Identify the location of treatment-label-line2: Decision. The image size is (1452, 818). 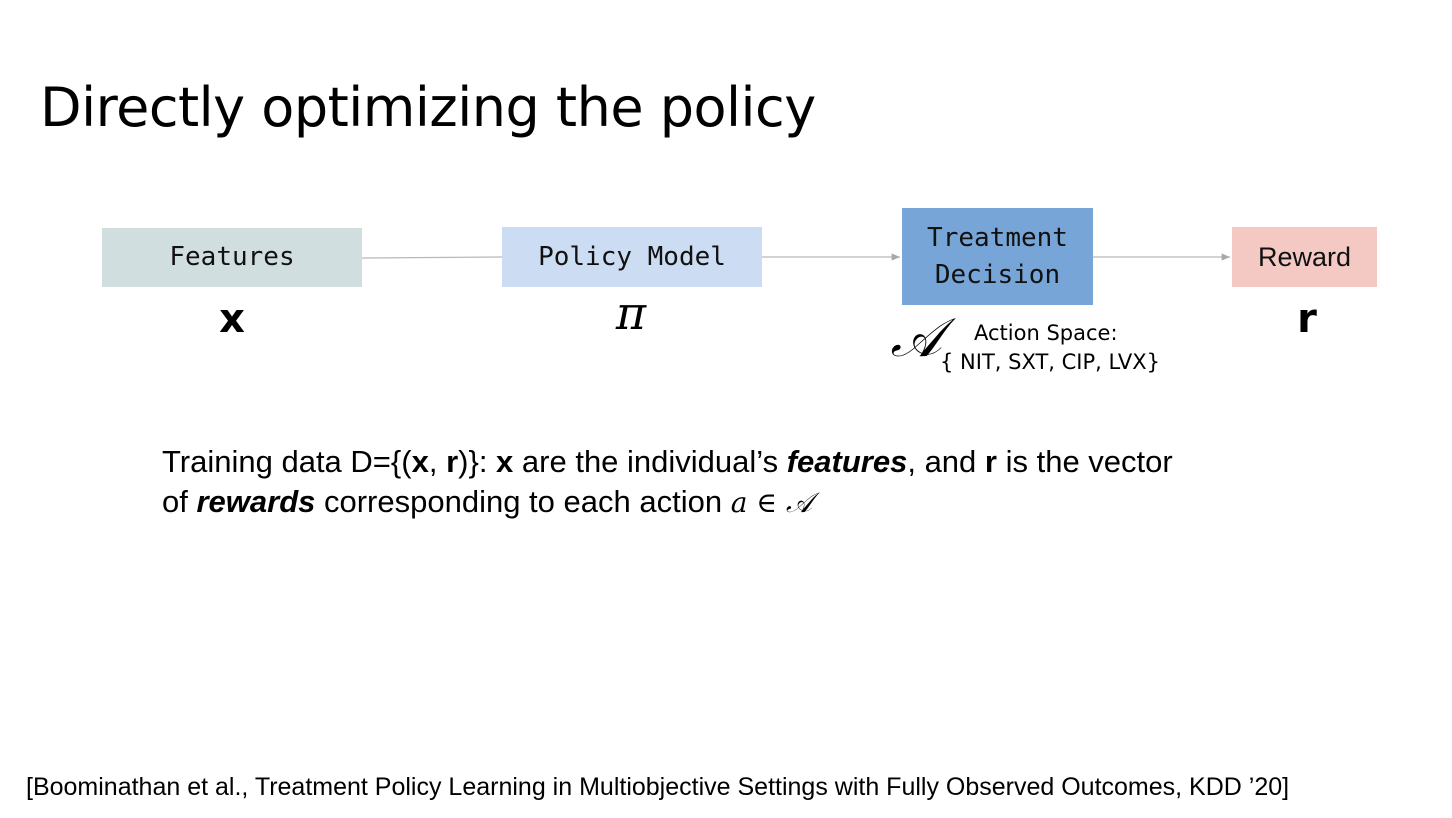
(997, 274).